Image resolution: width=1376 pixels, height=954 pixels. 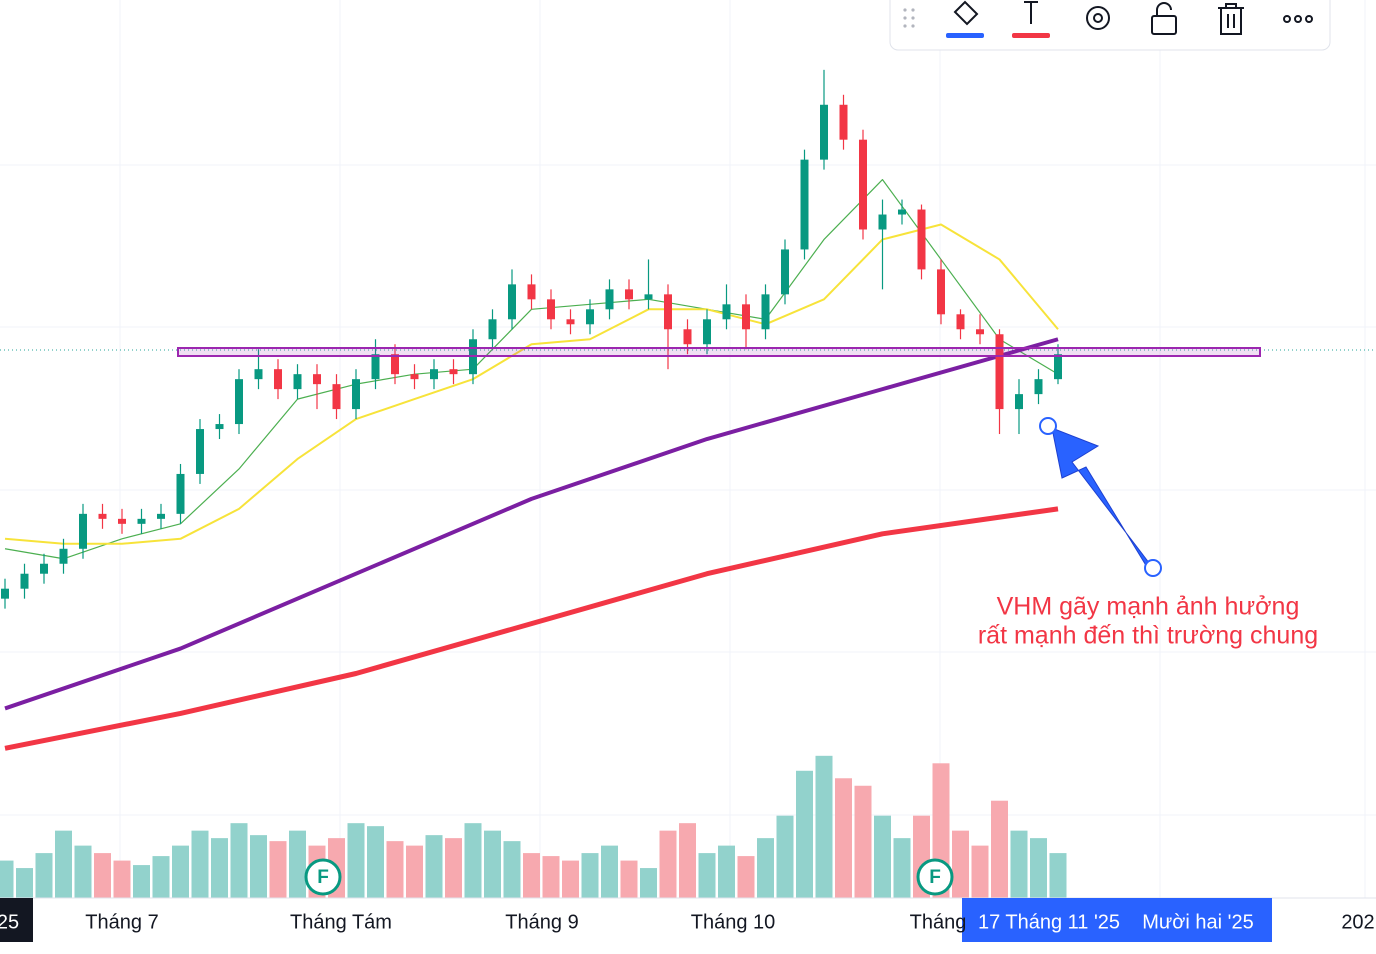 I want to click on range-box, so click(x=719, y=352).